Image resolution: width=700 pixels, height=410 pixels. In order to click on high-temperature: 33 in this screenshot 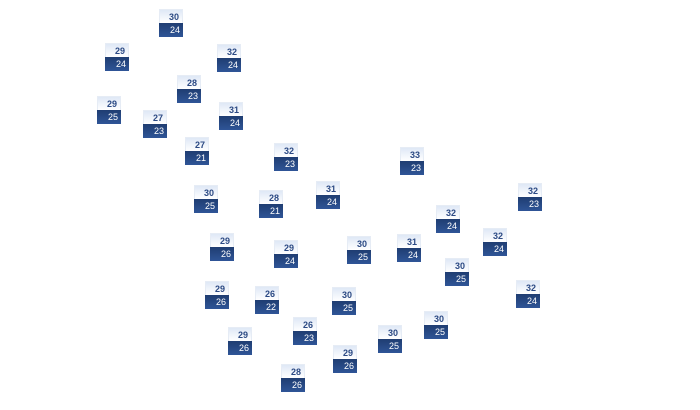, I will do `click(412, 154)`.